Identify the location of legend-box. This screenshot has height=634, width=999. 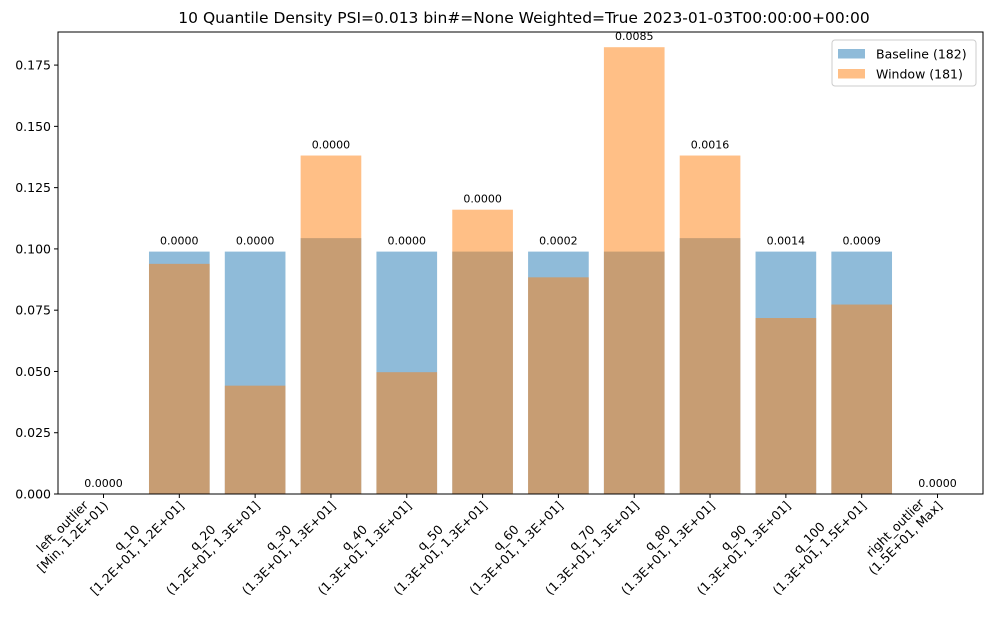
(904, 63).